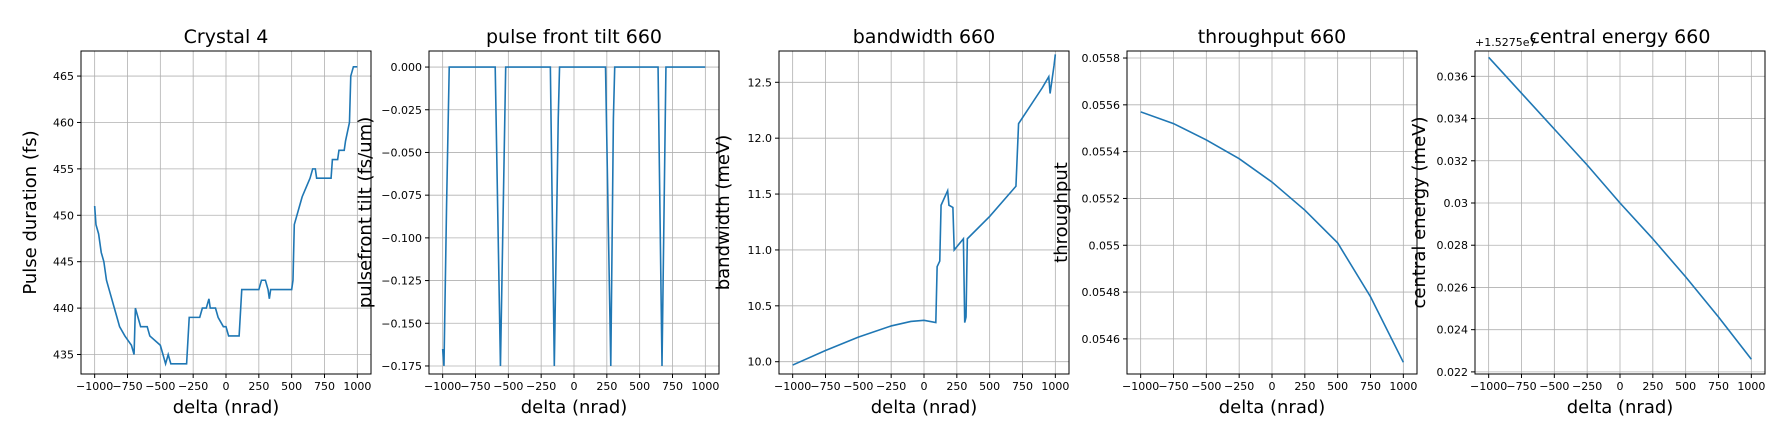 This screenshot has height=432, width=1781. What do you see at coordinates (1105, 245) in the screenshot?
I see `y-tick-label: 0.055` at bounding box center [1105, 245].